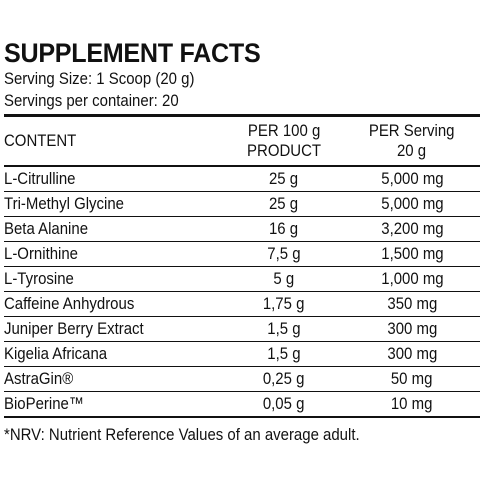  I want to click on header-perserving-line2: 20 g, so click(412, 150).